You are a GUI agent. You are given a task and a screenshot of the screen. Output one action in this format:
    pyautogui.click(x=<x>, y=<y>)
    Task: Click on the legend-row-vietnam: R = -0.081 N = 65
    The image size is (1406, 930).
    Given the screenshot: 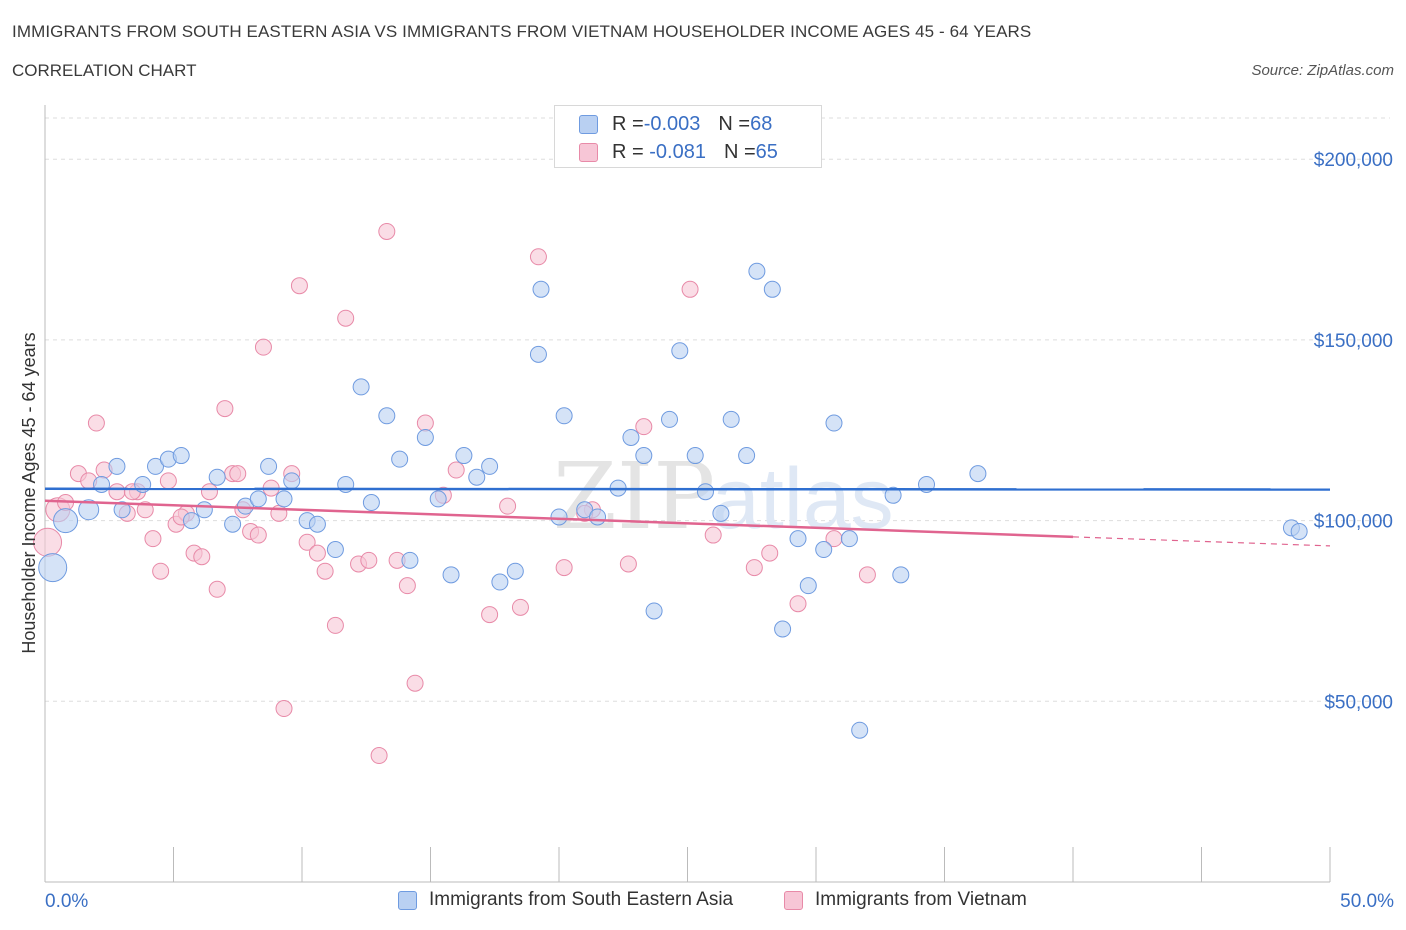 What is the action you would take?
    pyautogui.click(x=678, y=152)
    